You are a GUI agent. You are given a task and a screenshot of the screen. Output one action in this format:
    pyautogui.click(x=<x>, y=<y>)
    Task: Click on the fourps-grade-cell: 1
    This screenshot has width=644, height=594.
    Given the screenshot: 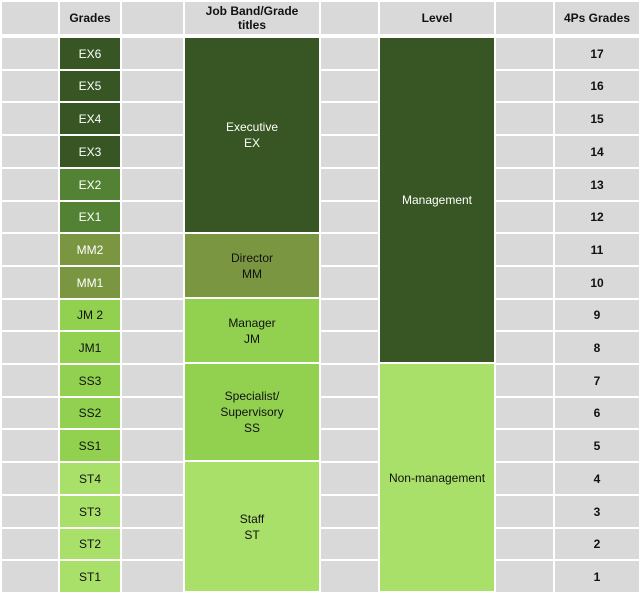 What is the action you would take?
    pyautogui.click(x=597, y=576)
    